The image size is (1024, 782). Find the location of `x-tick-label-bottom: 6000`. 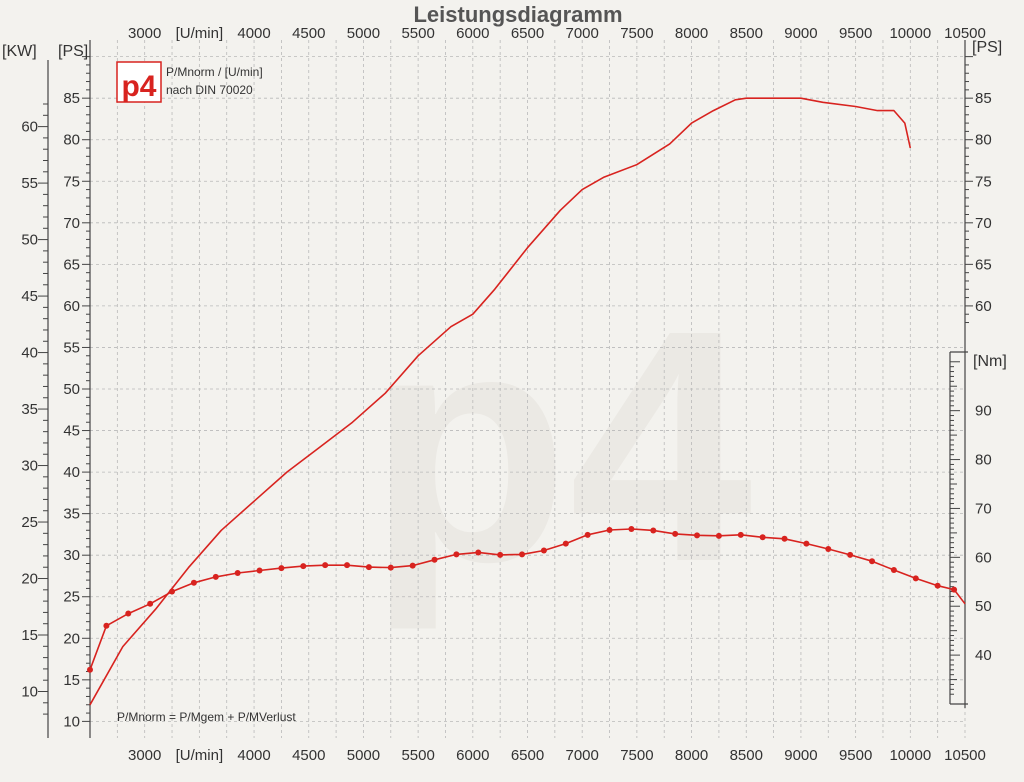

x-tick-label-bottom: 6000 is located at coordinates (472, 755).